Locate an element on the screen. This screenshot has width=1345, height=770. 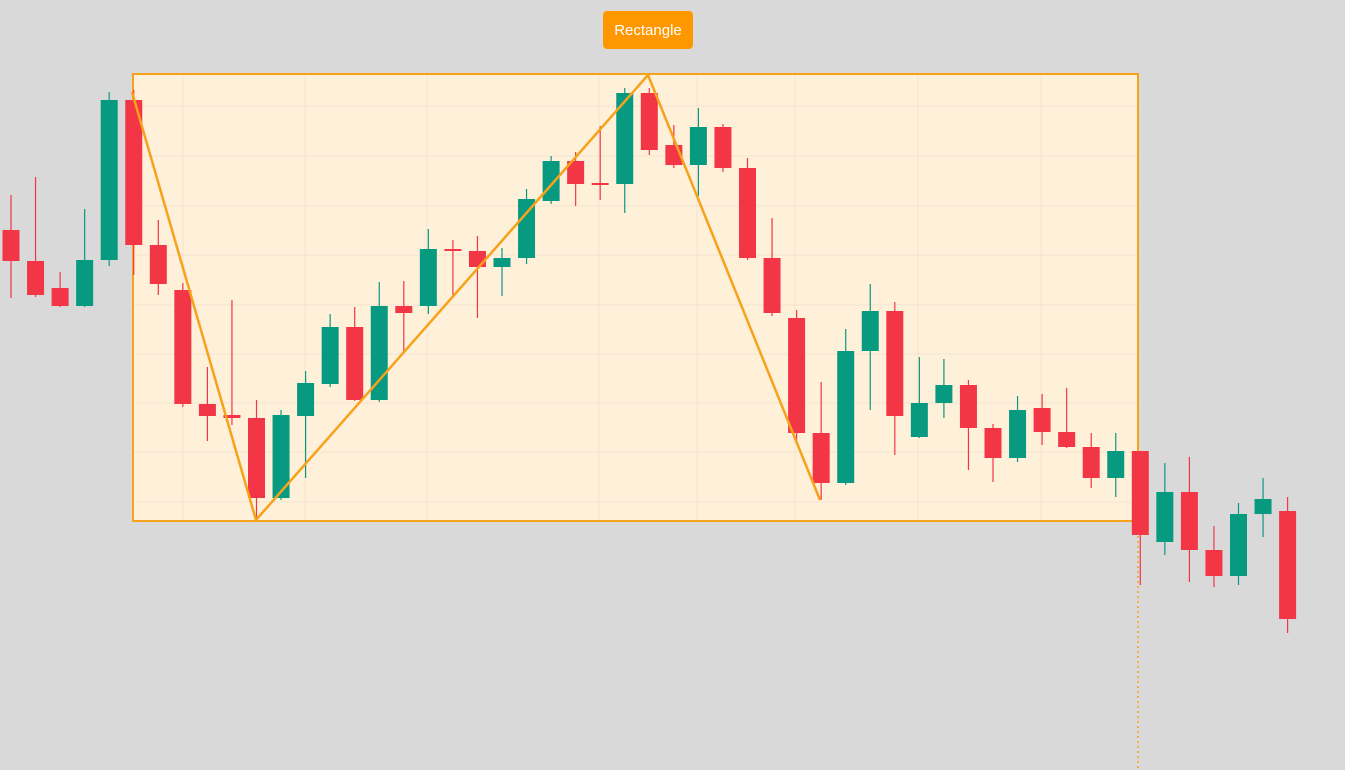
tool-label: Rectangle is located at coordinates (648, 30).